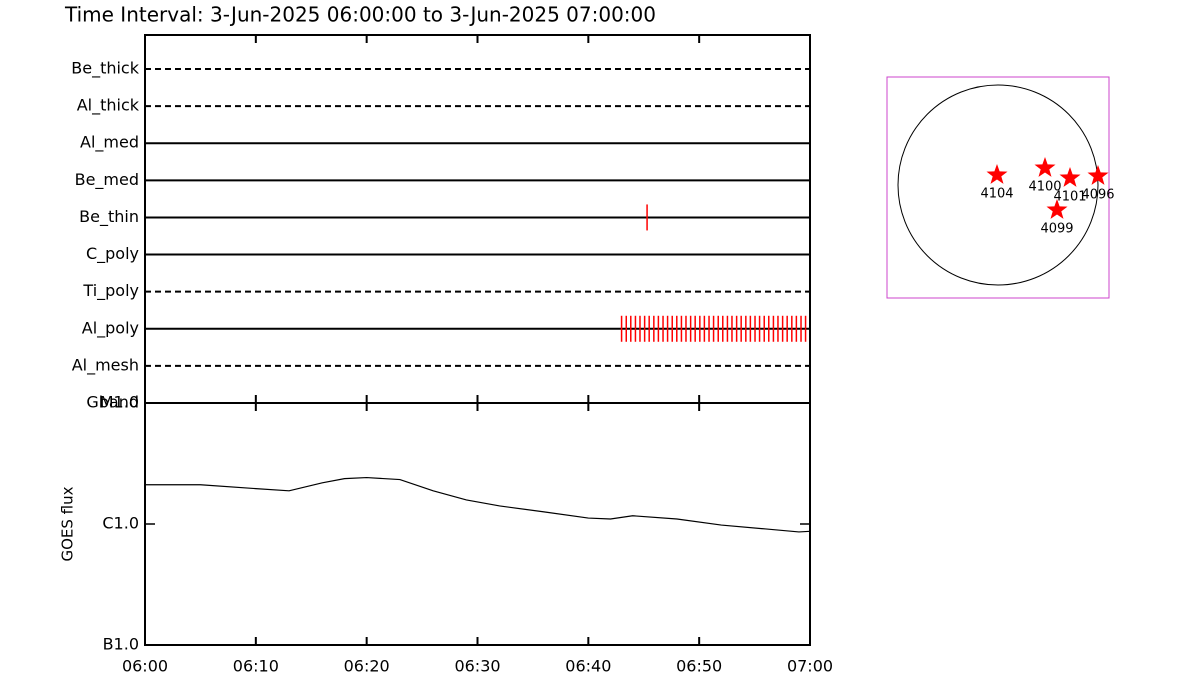 The image size is (1200, 700). I want to click on x-tick-label: 06:50, so click(699, 666).